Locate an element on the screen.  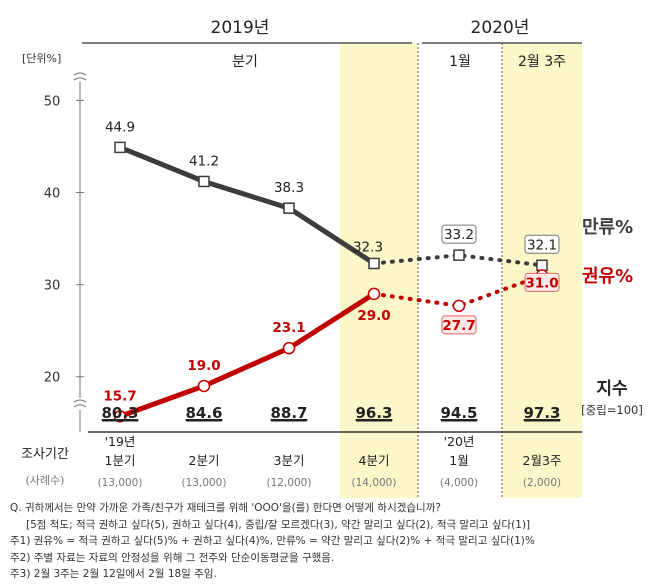
data-label: 41.2 is located at coordinates (204, 161).